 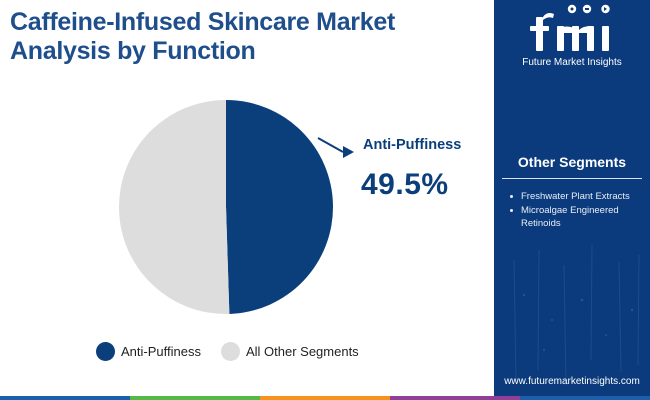 I want to click on callout-value: 49.5%, so click(x=405, y=184).